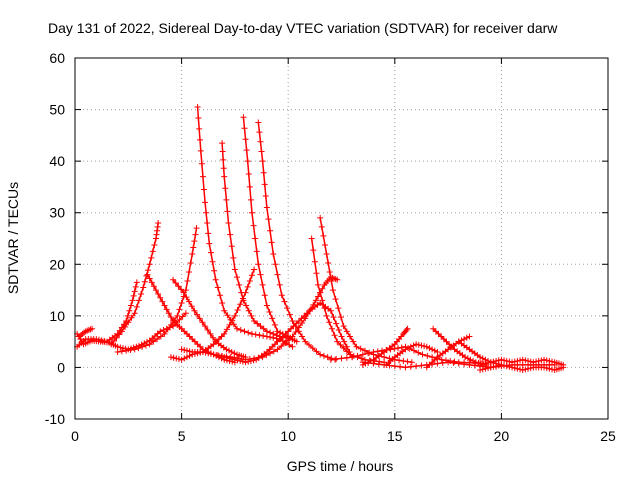  I want to click on y-tick-label: 40, so click(57, 161).